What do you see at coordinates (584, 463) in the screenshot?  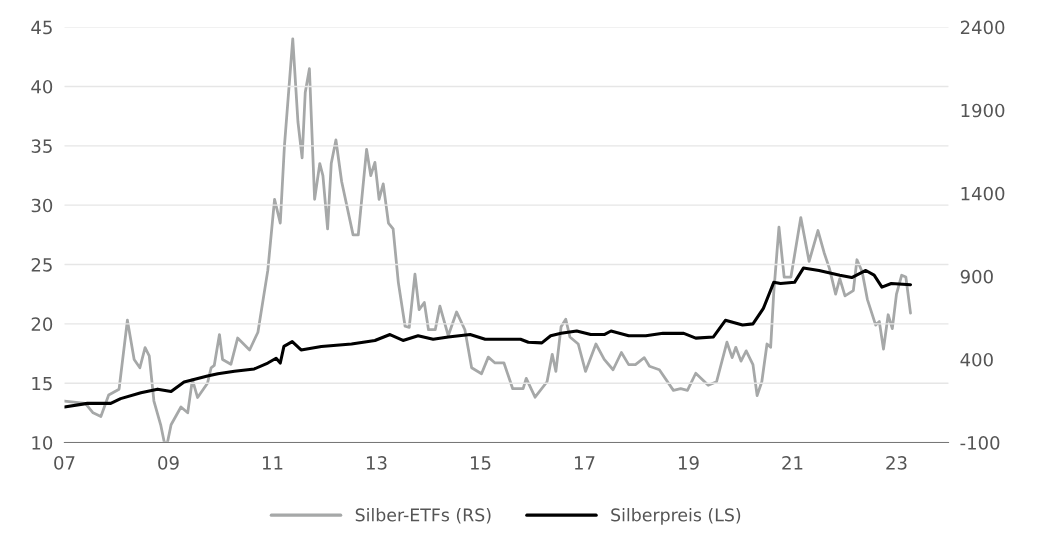 I see `x-tick-label: 17` at bounding box center [584, 463].